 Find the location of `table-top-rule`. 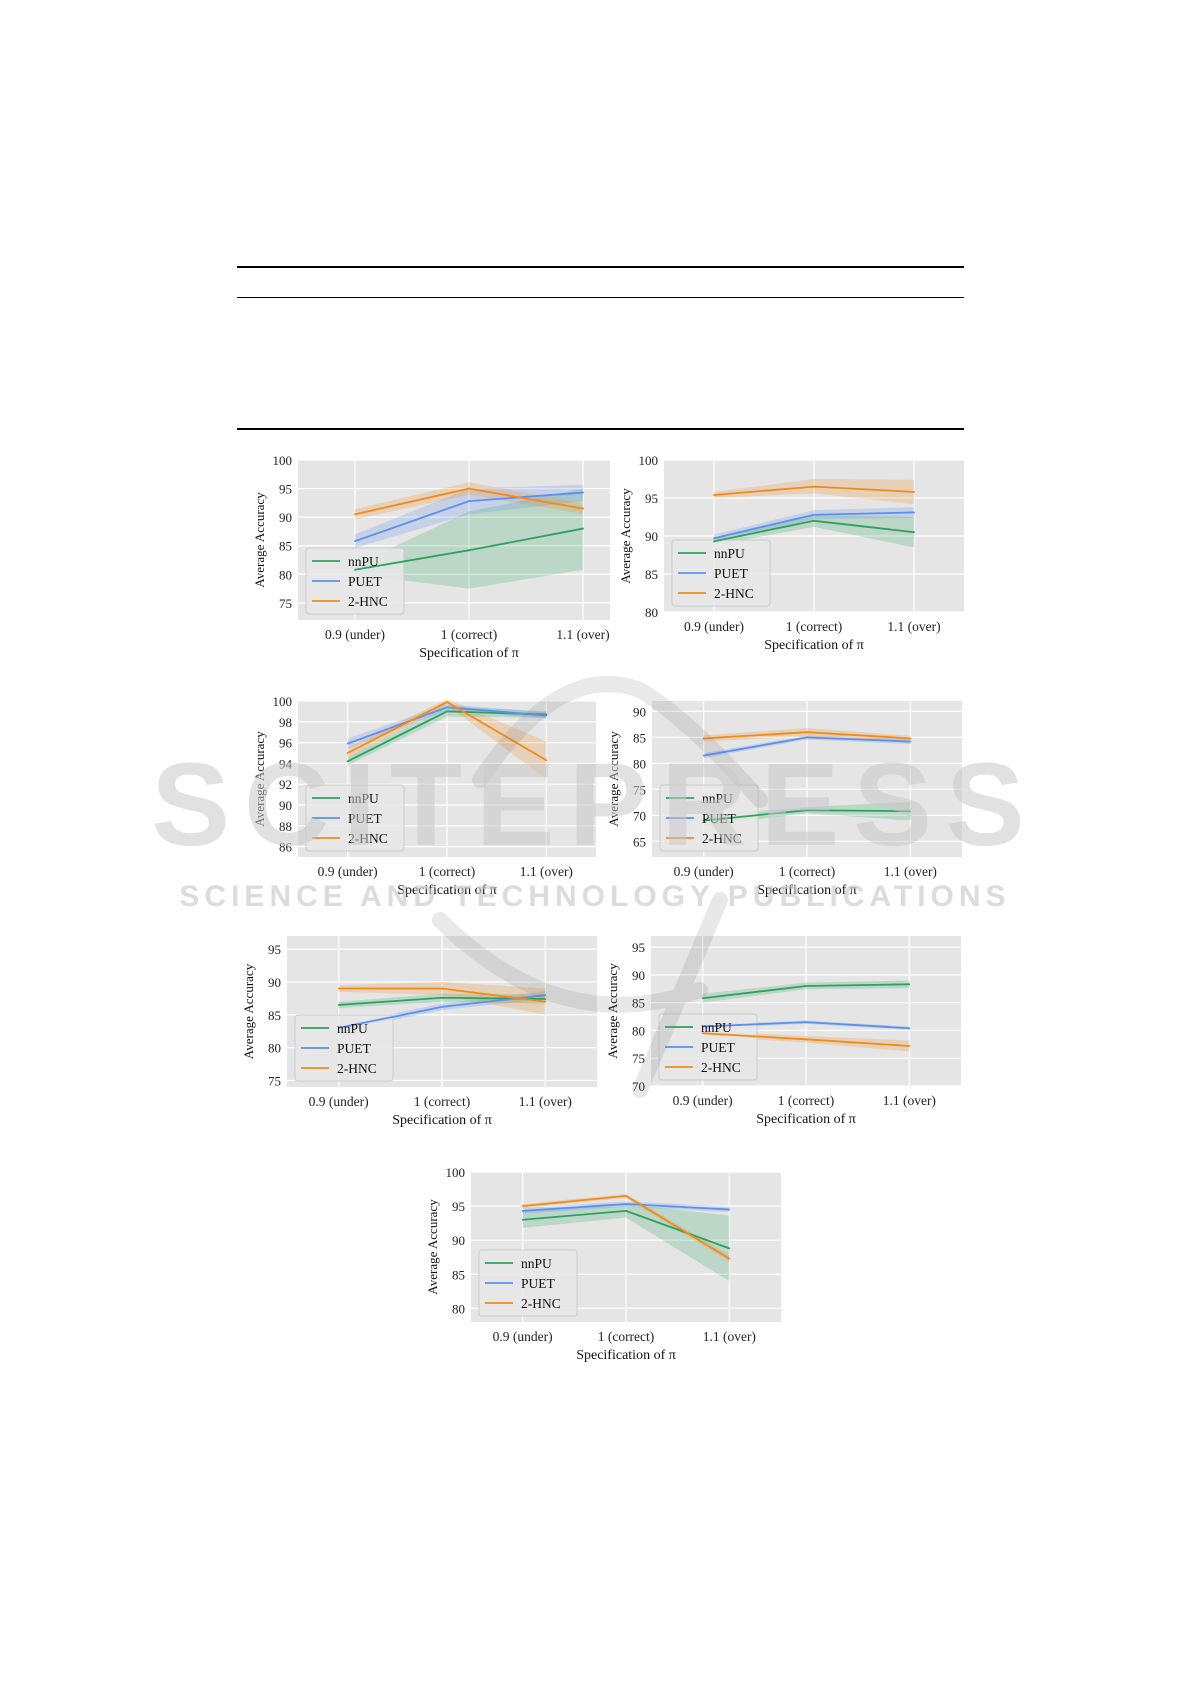

table-top-rule is located at coordinates (600, 267).